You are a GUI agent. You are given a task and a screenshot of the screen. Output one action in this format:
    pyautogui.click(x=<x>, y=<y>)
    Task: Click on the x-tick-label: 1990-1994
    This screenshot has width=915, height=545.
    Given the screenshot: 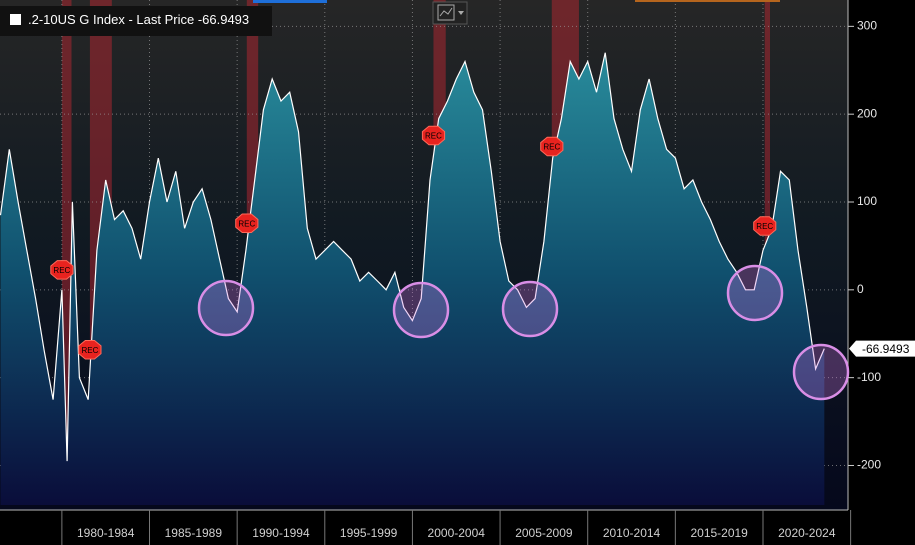 What is the action you would take?
    pyautogui.click(x=281, y=533)
    